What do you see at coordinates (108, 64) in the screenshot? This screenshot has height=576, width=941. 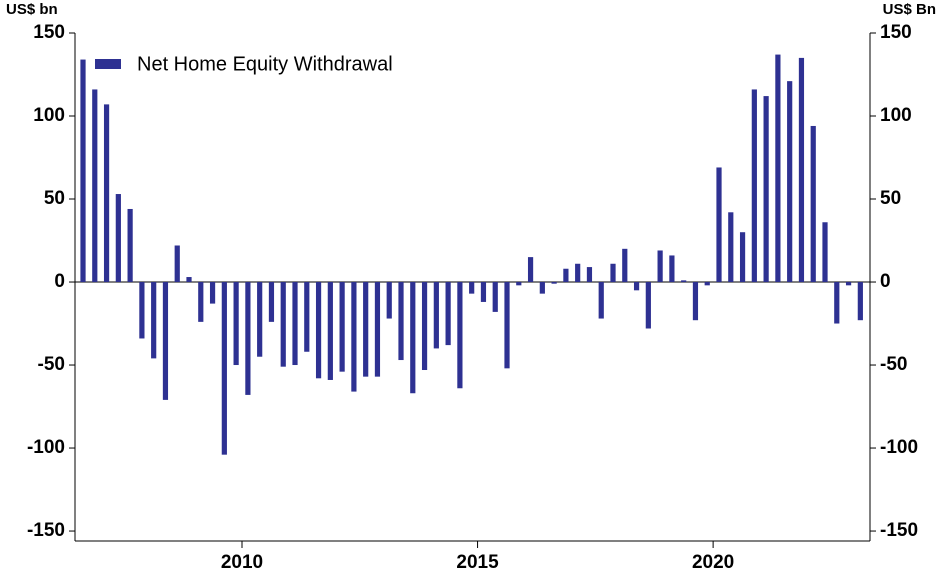 I see `legend-swatch` at bounding box center [108, 64].